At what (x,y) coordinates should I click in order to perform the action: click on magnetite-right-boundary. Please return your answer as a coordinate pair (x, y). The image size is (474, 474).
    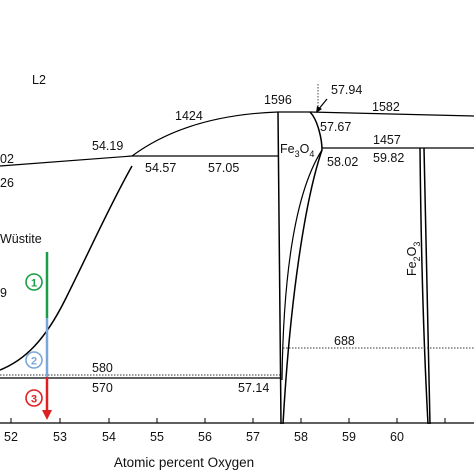
    Looking at the image, I should click on (302, 268).